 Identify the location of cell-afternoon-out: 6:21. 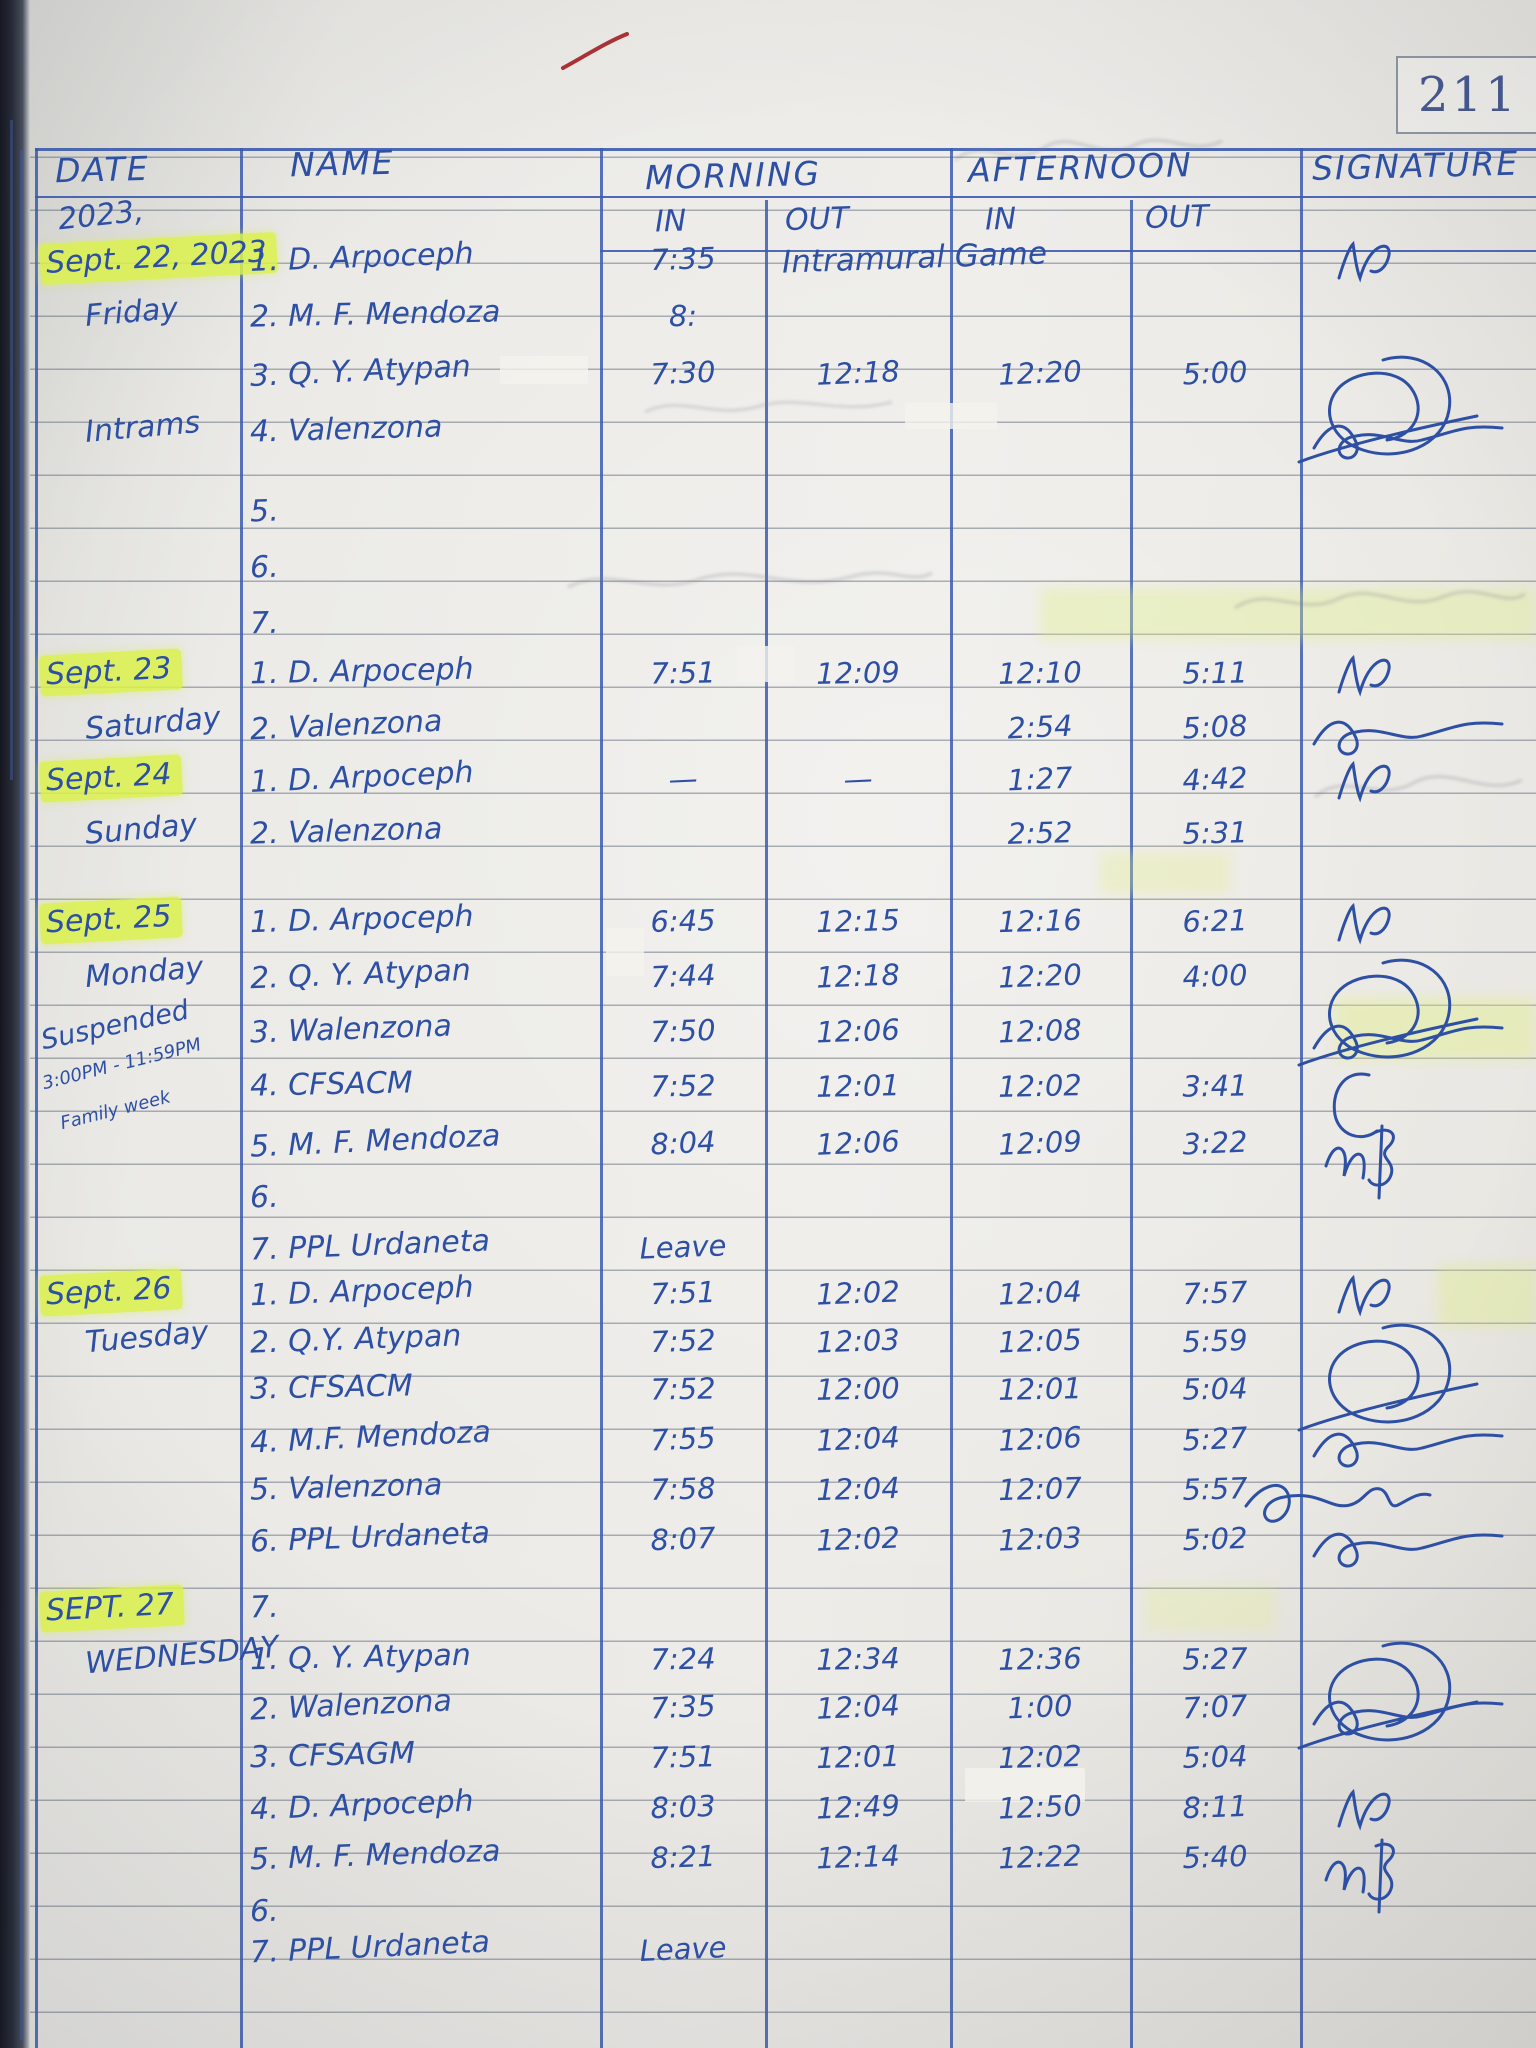
(1215, 921).